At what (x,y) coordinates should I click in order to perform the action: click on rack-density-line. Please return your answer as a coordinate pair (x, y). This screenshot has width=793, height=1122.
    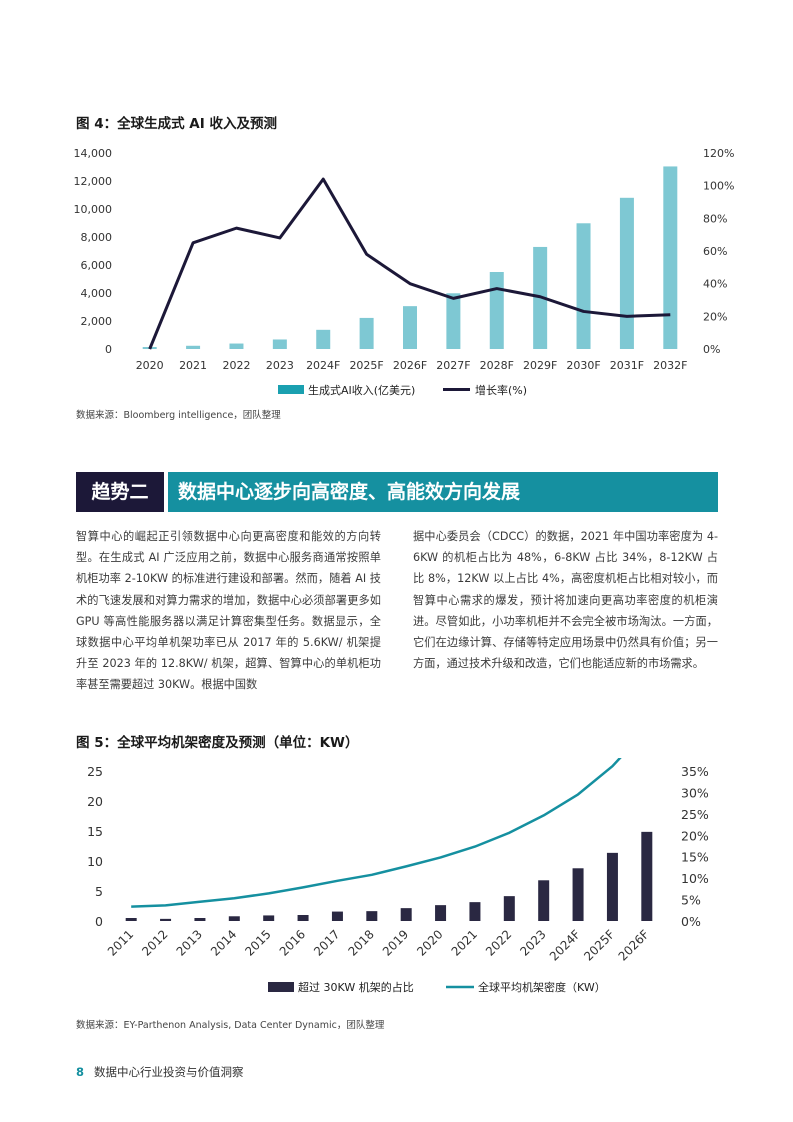
    Looking at the image, I should click on (376, 833).